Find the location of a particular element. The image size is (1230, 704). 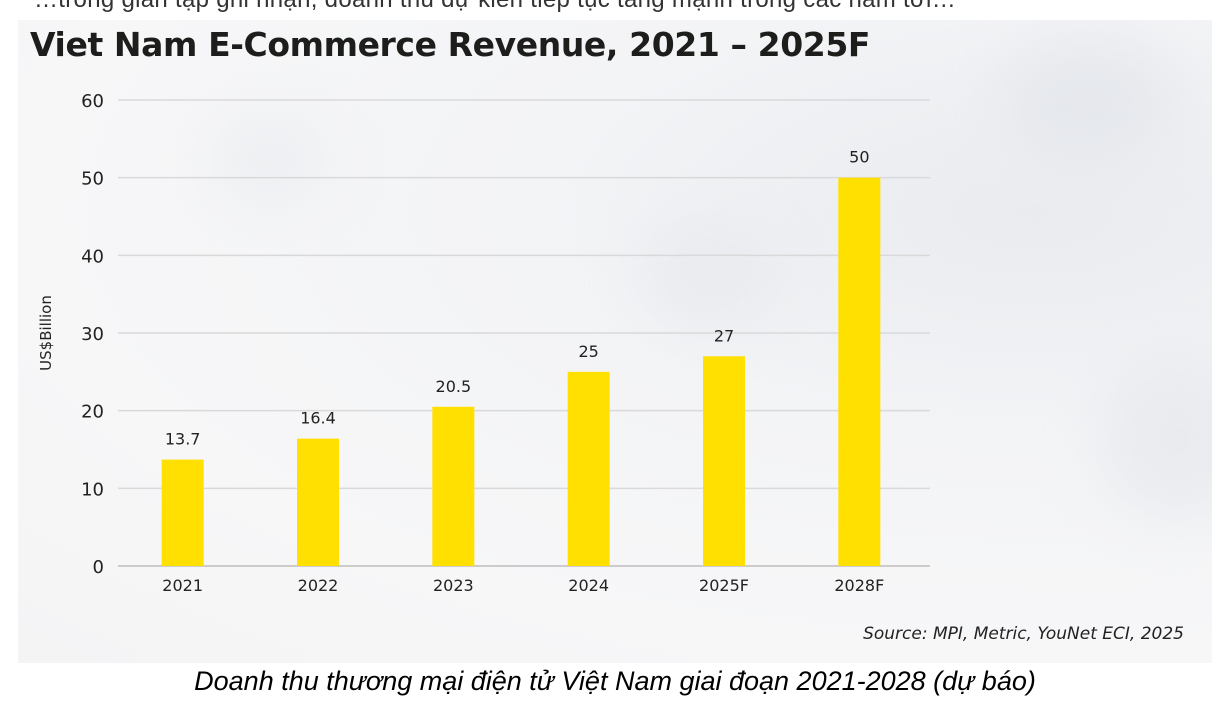

source-note: Source: MPI, Metric, YouNet ECI, 2025 is located at coordinates (1023, 634).